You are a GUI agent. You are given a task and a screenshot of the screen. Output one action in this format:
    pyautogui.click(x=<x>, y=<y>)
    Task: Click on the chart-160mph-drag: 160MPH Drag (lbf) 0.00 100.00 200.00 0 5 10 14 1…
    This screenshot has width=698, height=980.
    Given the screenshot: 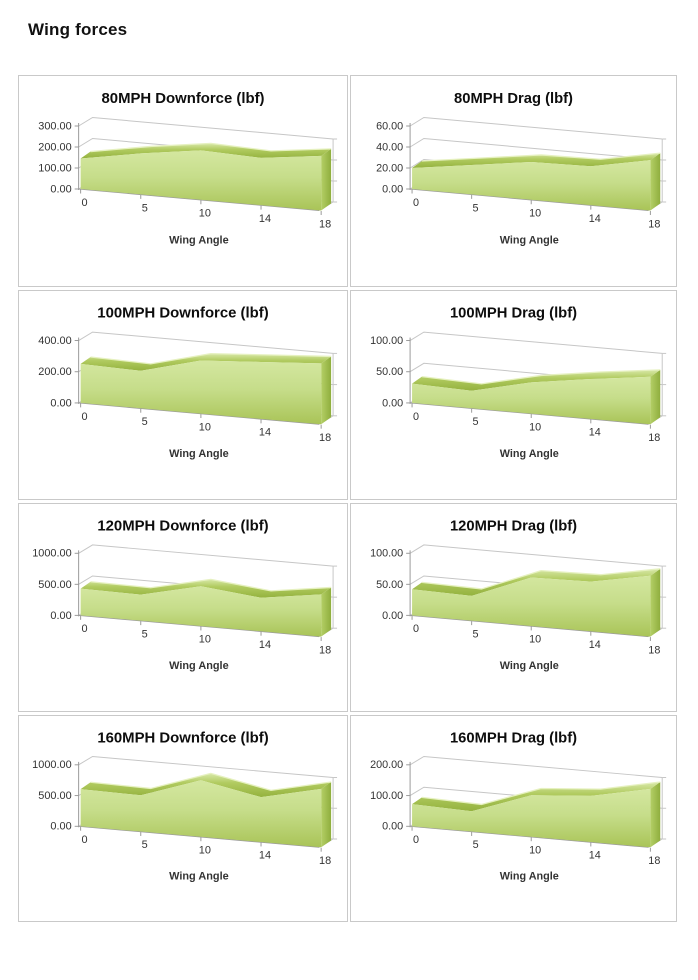 What is the action you would take?
    pyautogui.click(x=513, y=818)
    